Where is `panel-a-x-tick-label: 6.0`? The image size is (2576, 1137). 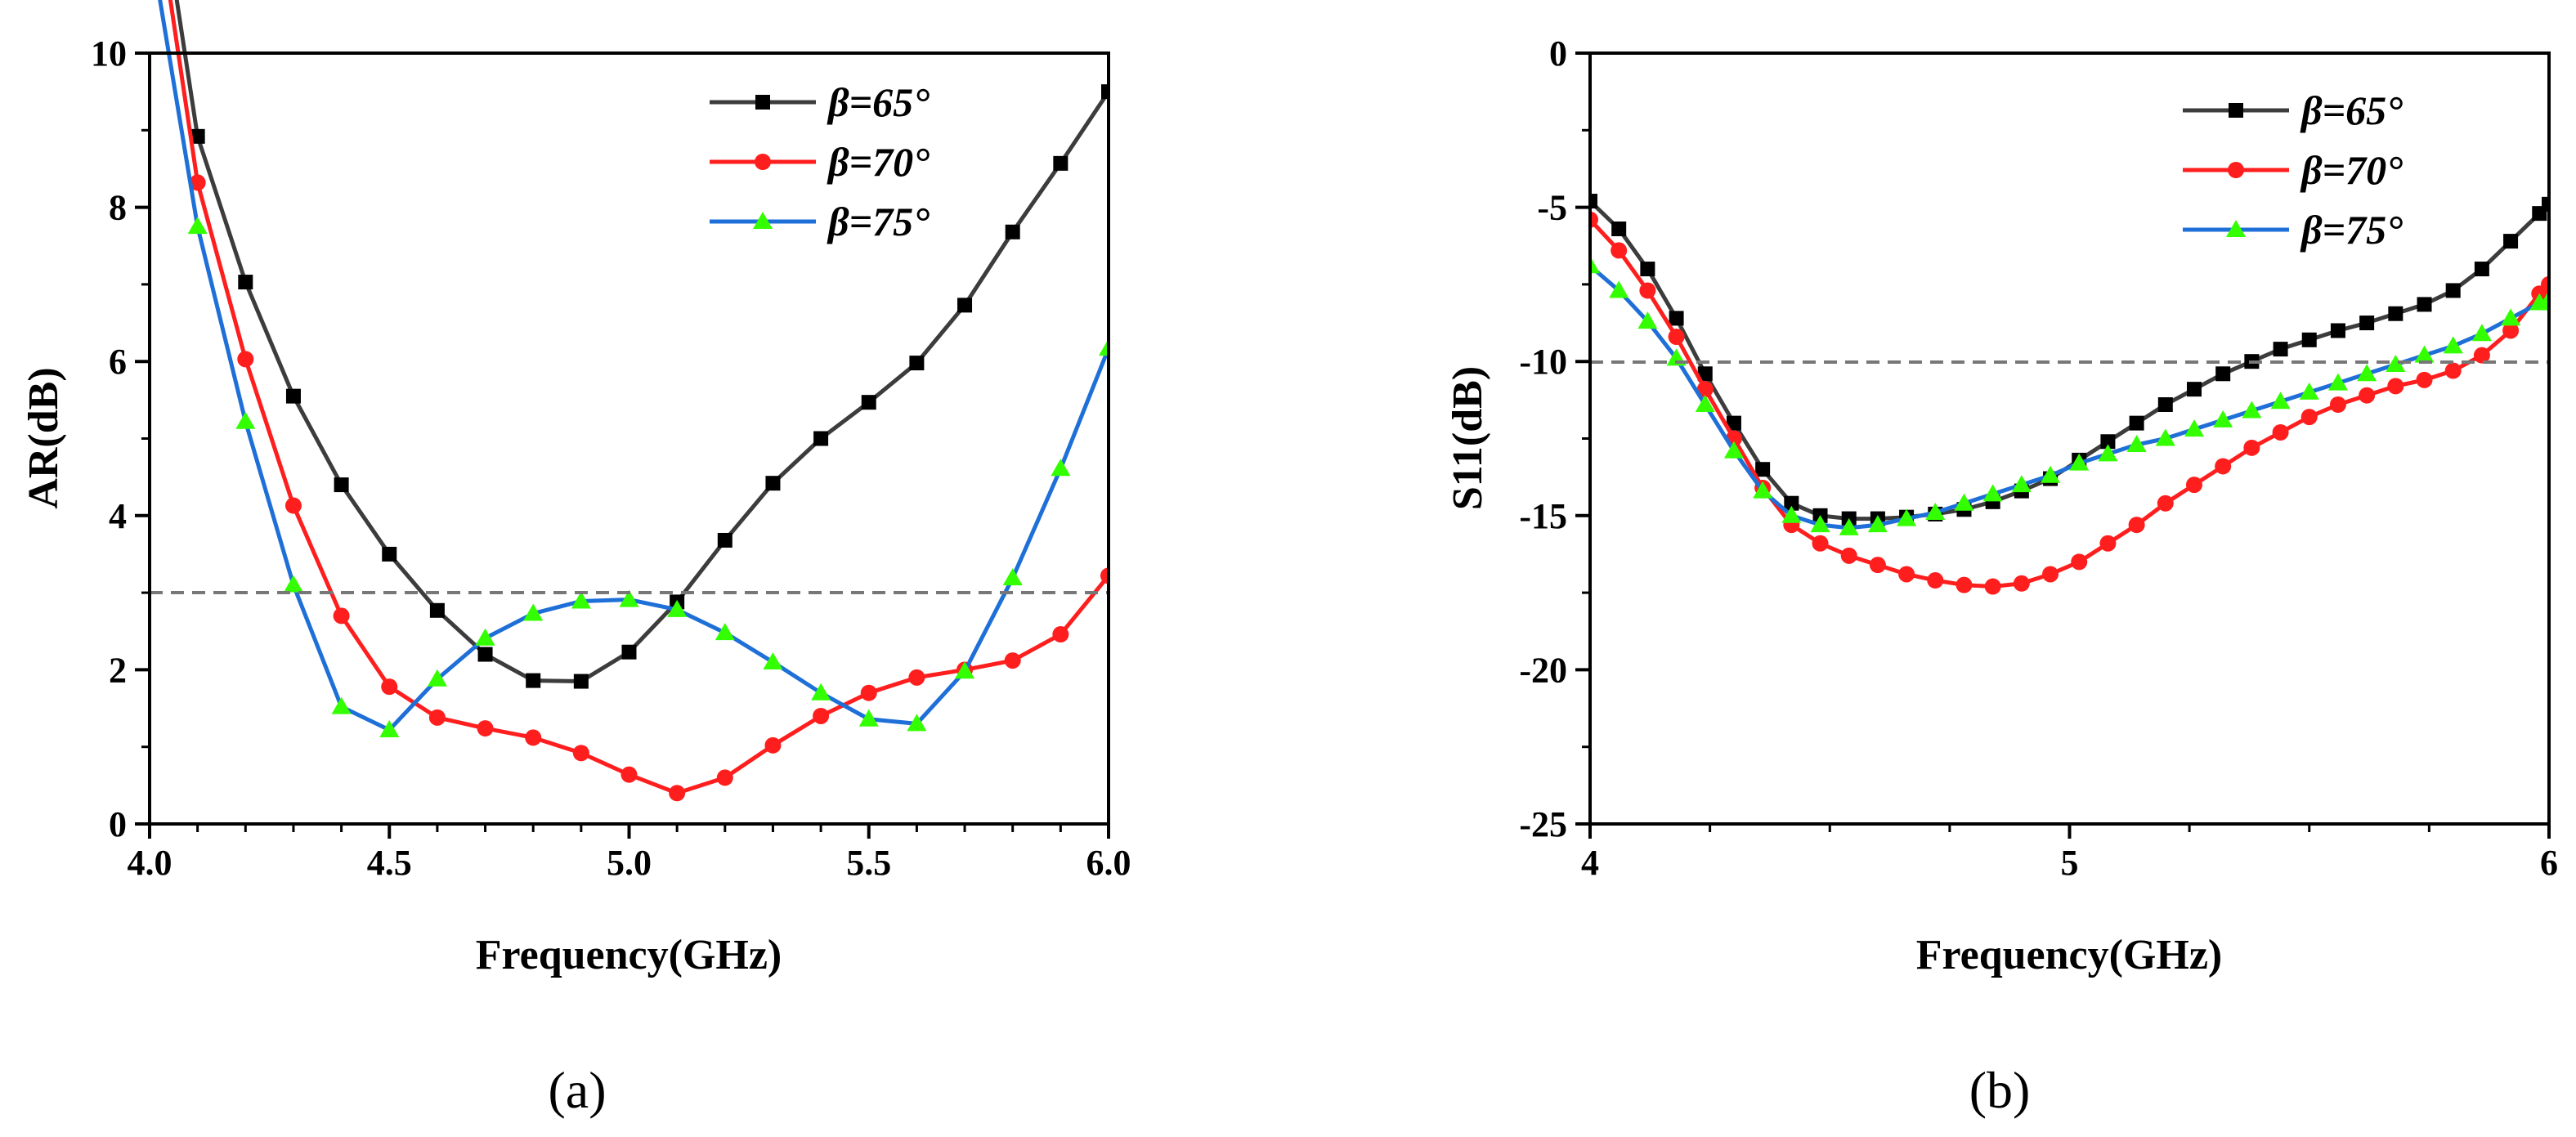 panel-a-x-tick-label: 6.0 is located at coordinates (1108, 863).